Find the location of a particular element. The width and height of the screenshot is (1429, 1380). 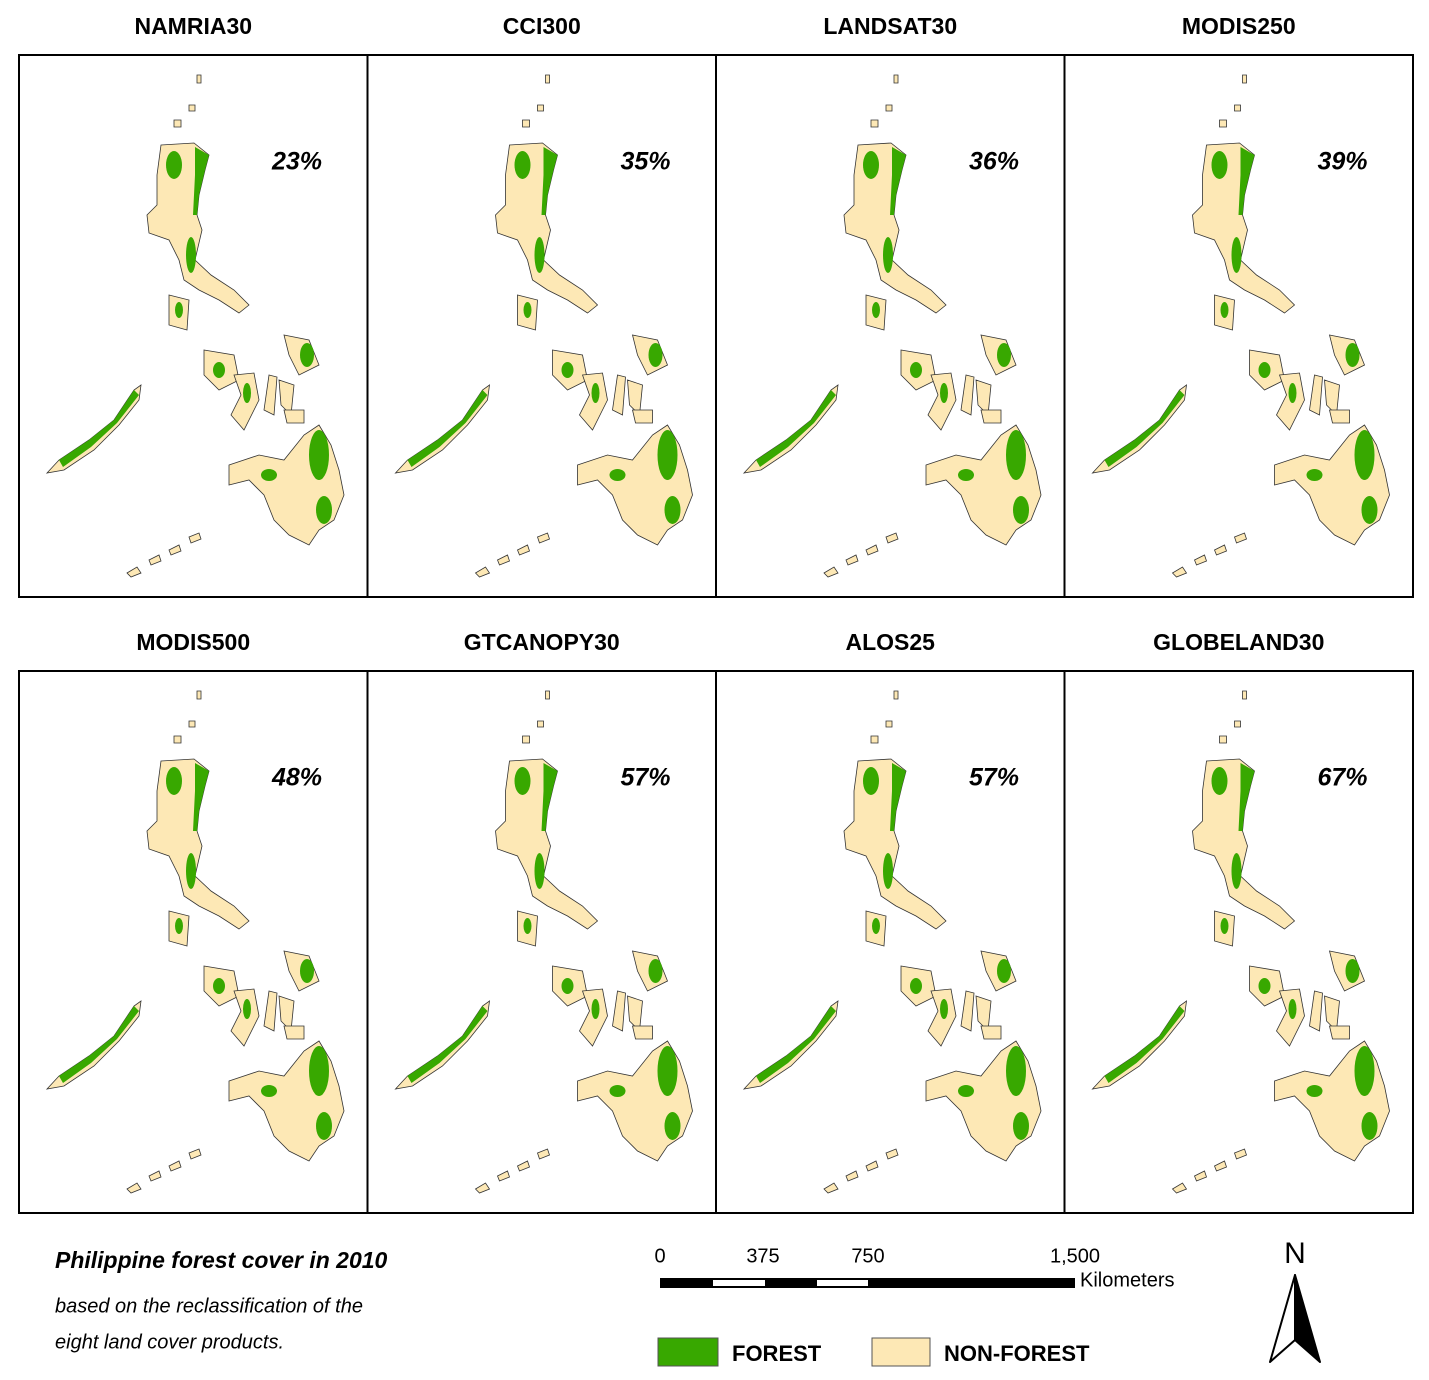

scale-label: 1,500 is located at coordinates (1075, 1256).